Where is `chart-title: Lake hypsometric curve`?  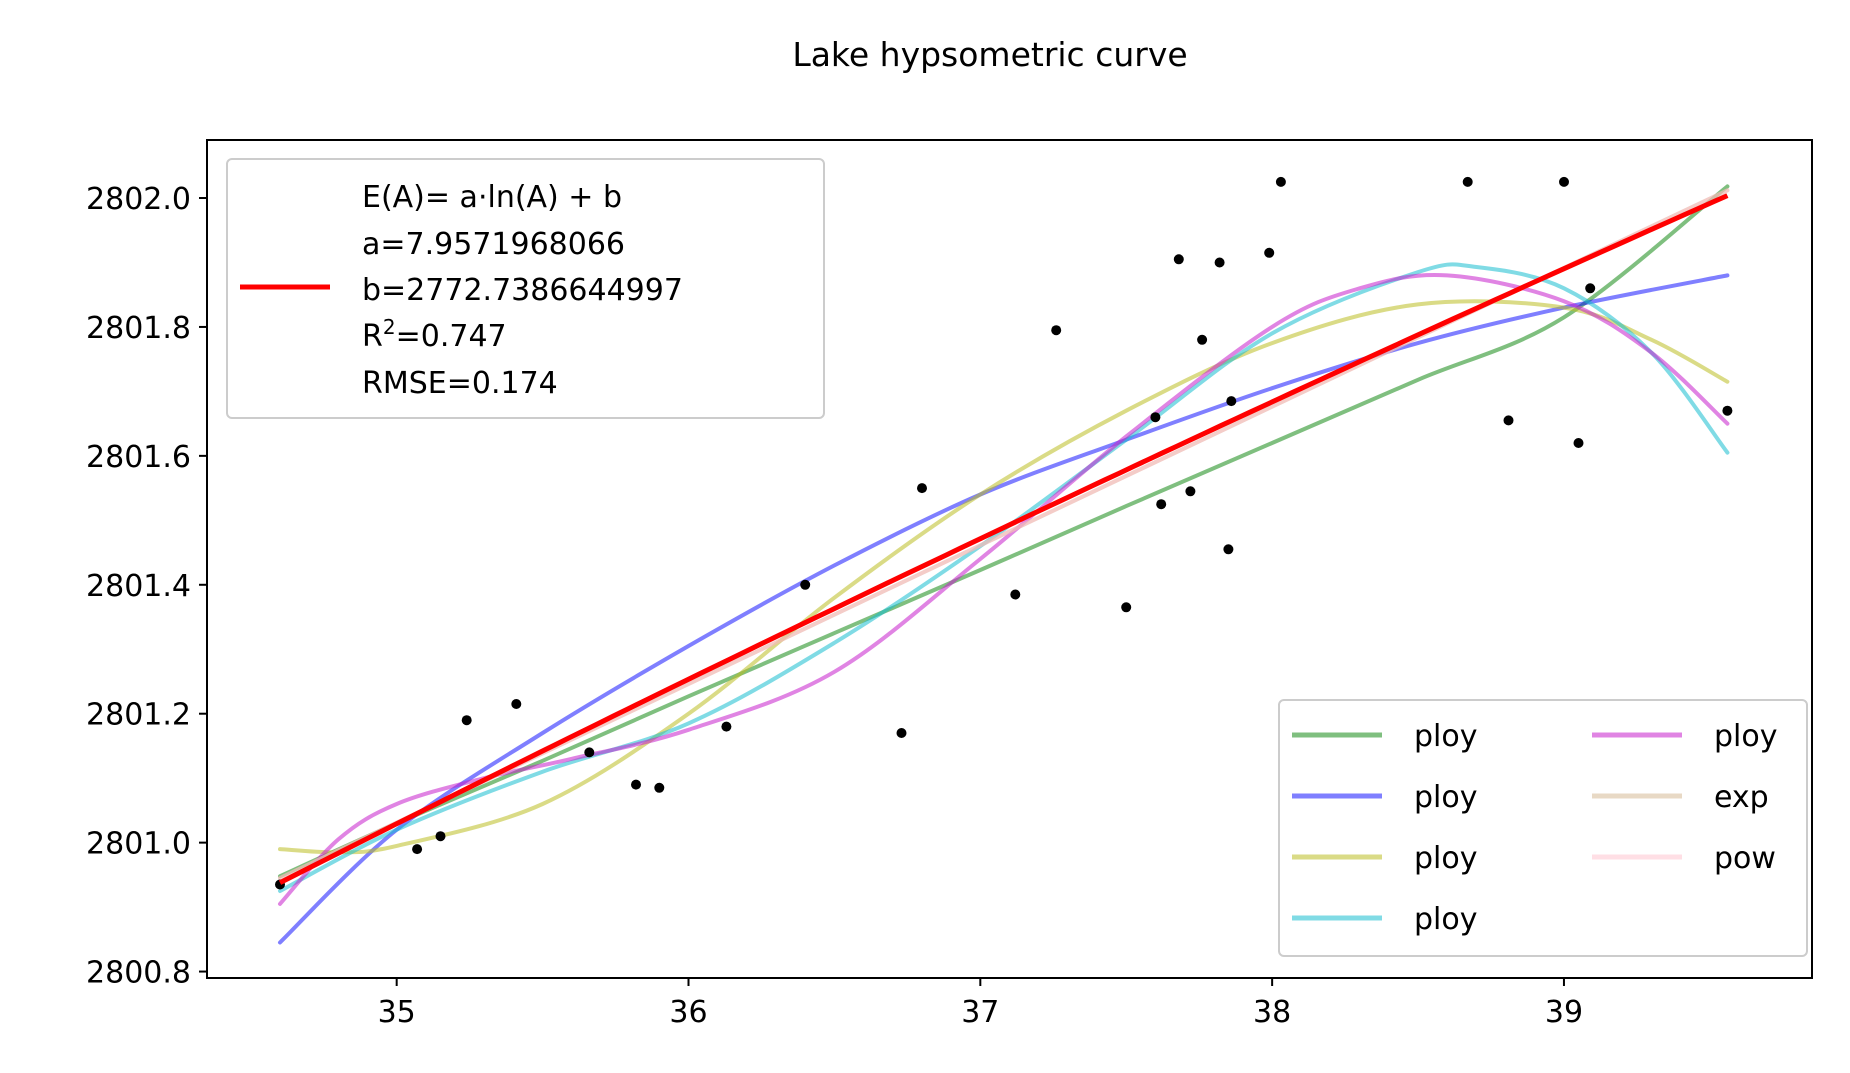 chart-title: Lake hypsometric curve is located at coordinates (989, 54).